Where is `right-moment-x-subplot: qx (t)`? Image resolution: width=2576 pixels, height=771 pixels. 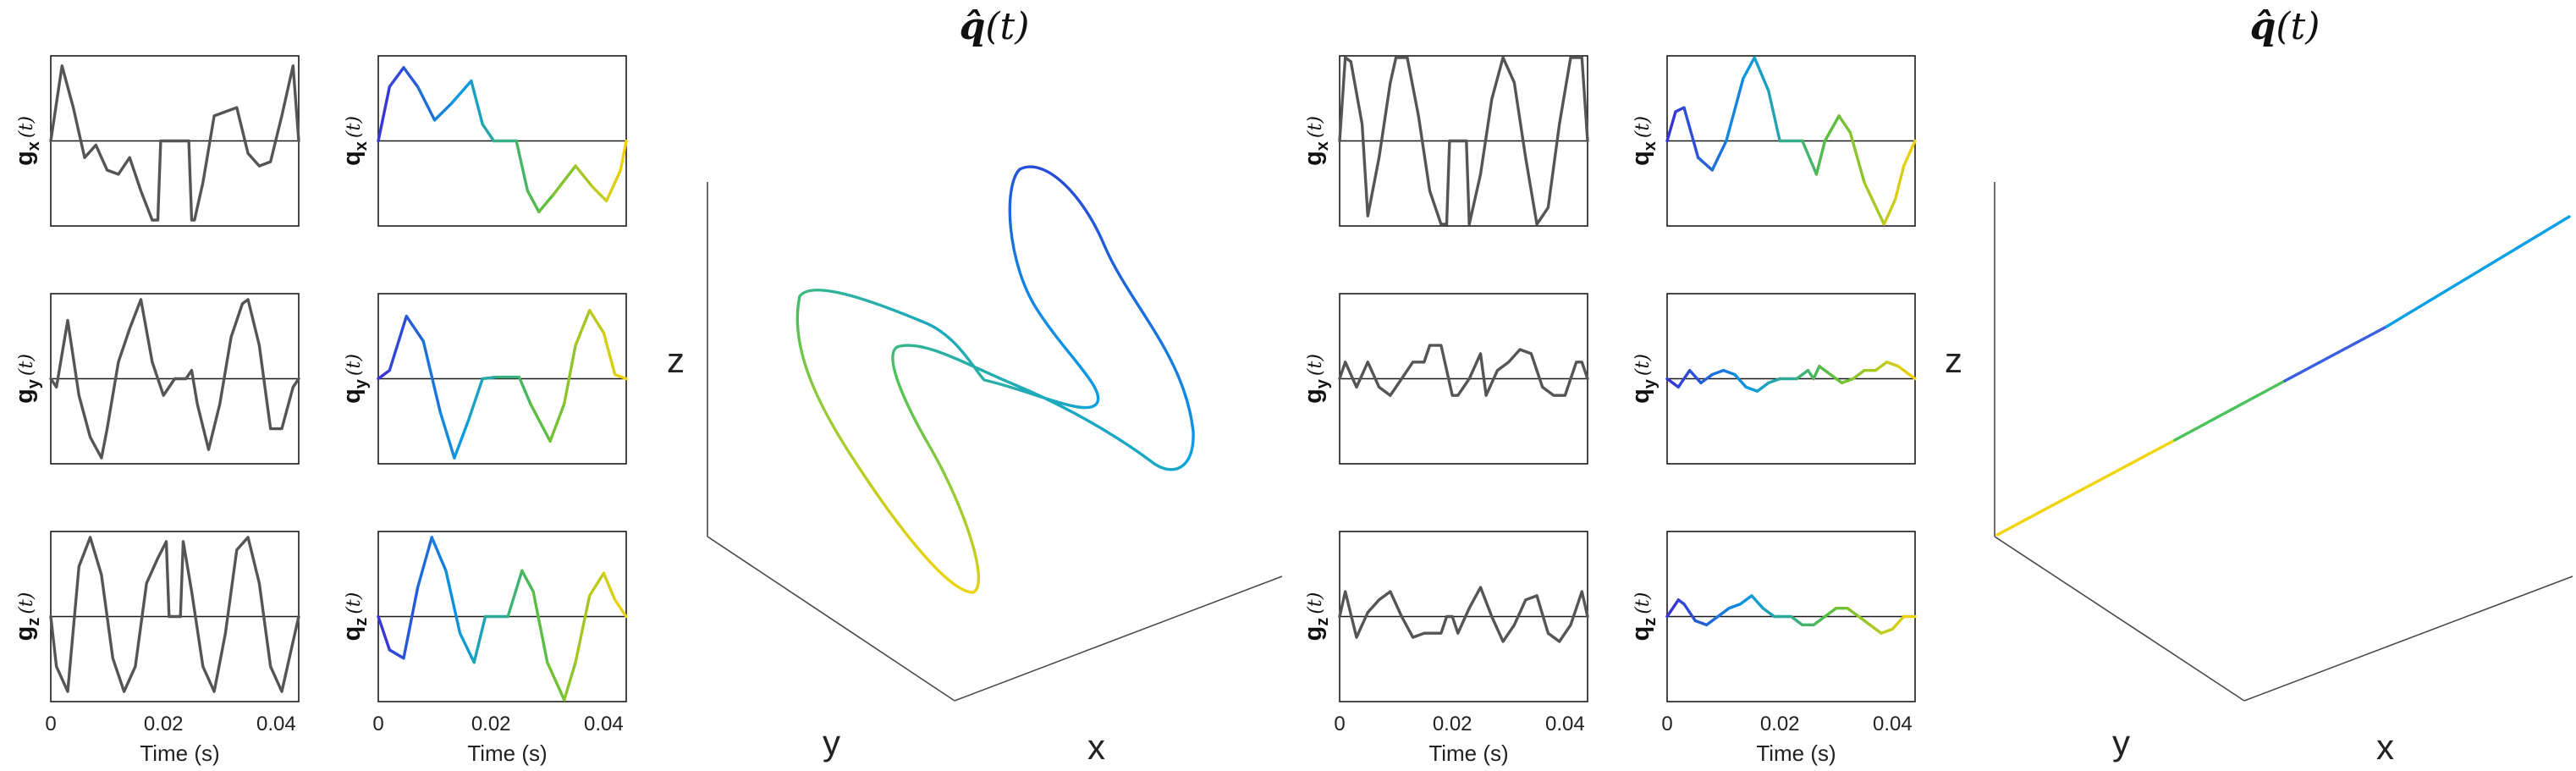
right-moment-x-subplot: qx (t) is located at coordinates (1772, 141).